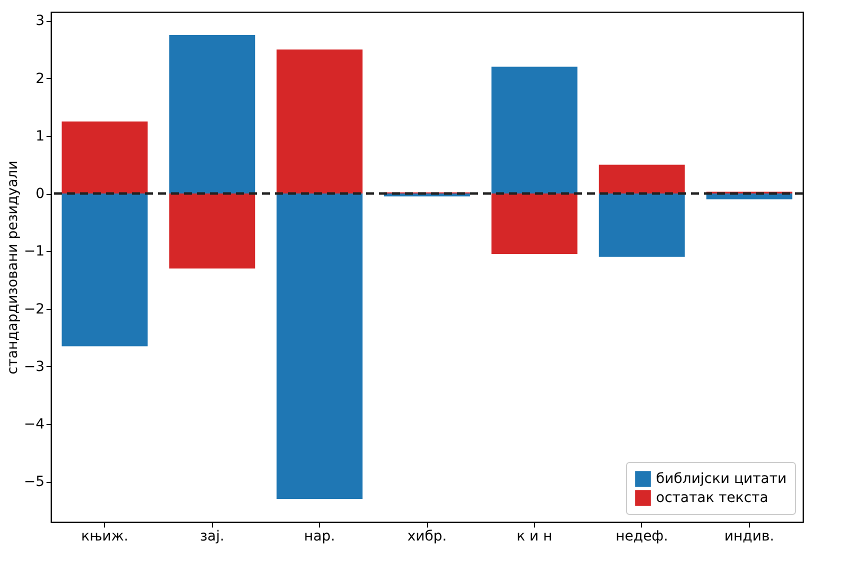 This screenshot has width=857, height=568. I want to click on y-tick-label: −5, so click(34, 482).